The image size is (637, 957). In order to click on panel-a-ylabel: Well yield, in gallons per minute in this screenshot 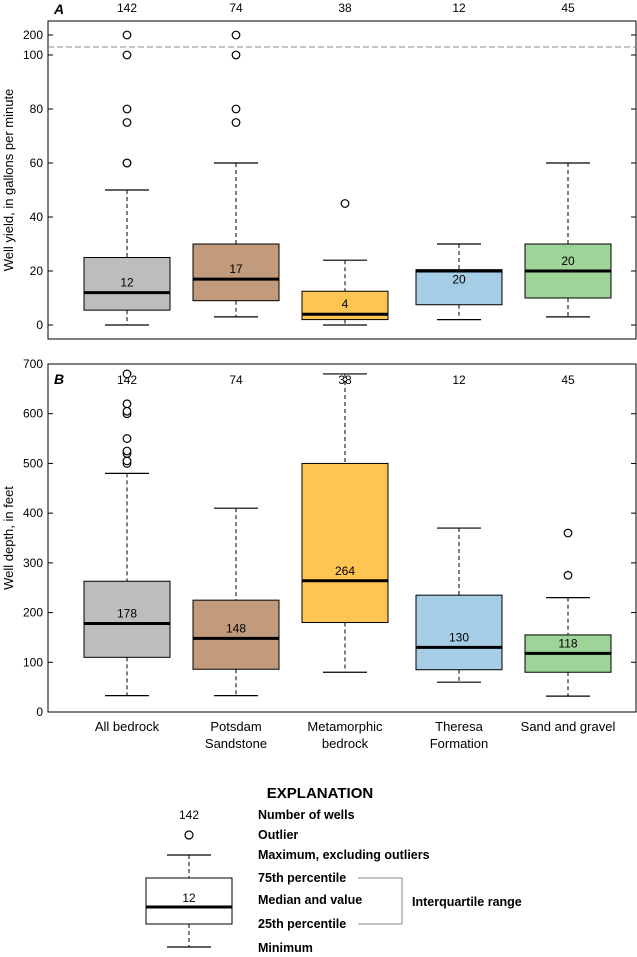, I will do `click(8, 180)`.